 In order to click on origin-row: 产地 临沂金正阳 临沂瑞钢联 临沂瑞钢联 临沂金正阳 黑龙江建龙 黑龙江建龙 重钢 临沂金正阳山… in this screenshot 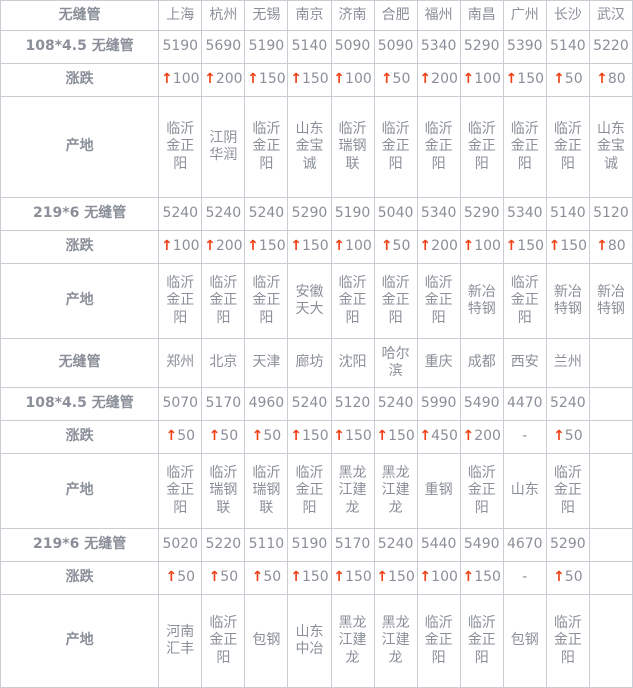, I will do `click(316, 491)`.